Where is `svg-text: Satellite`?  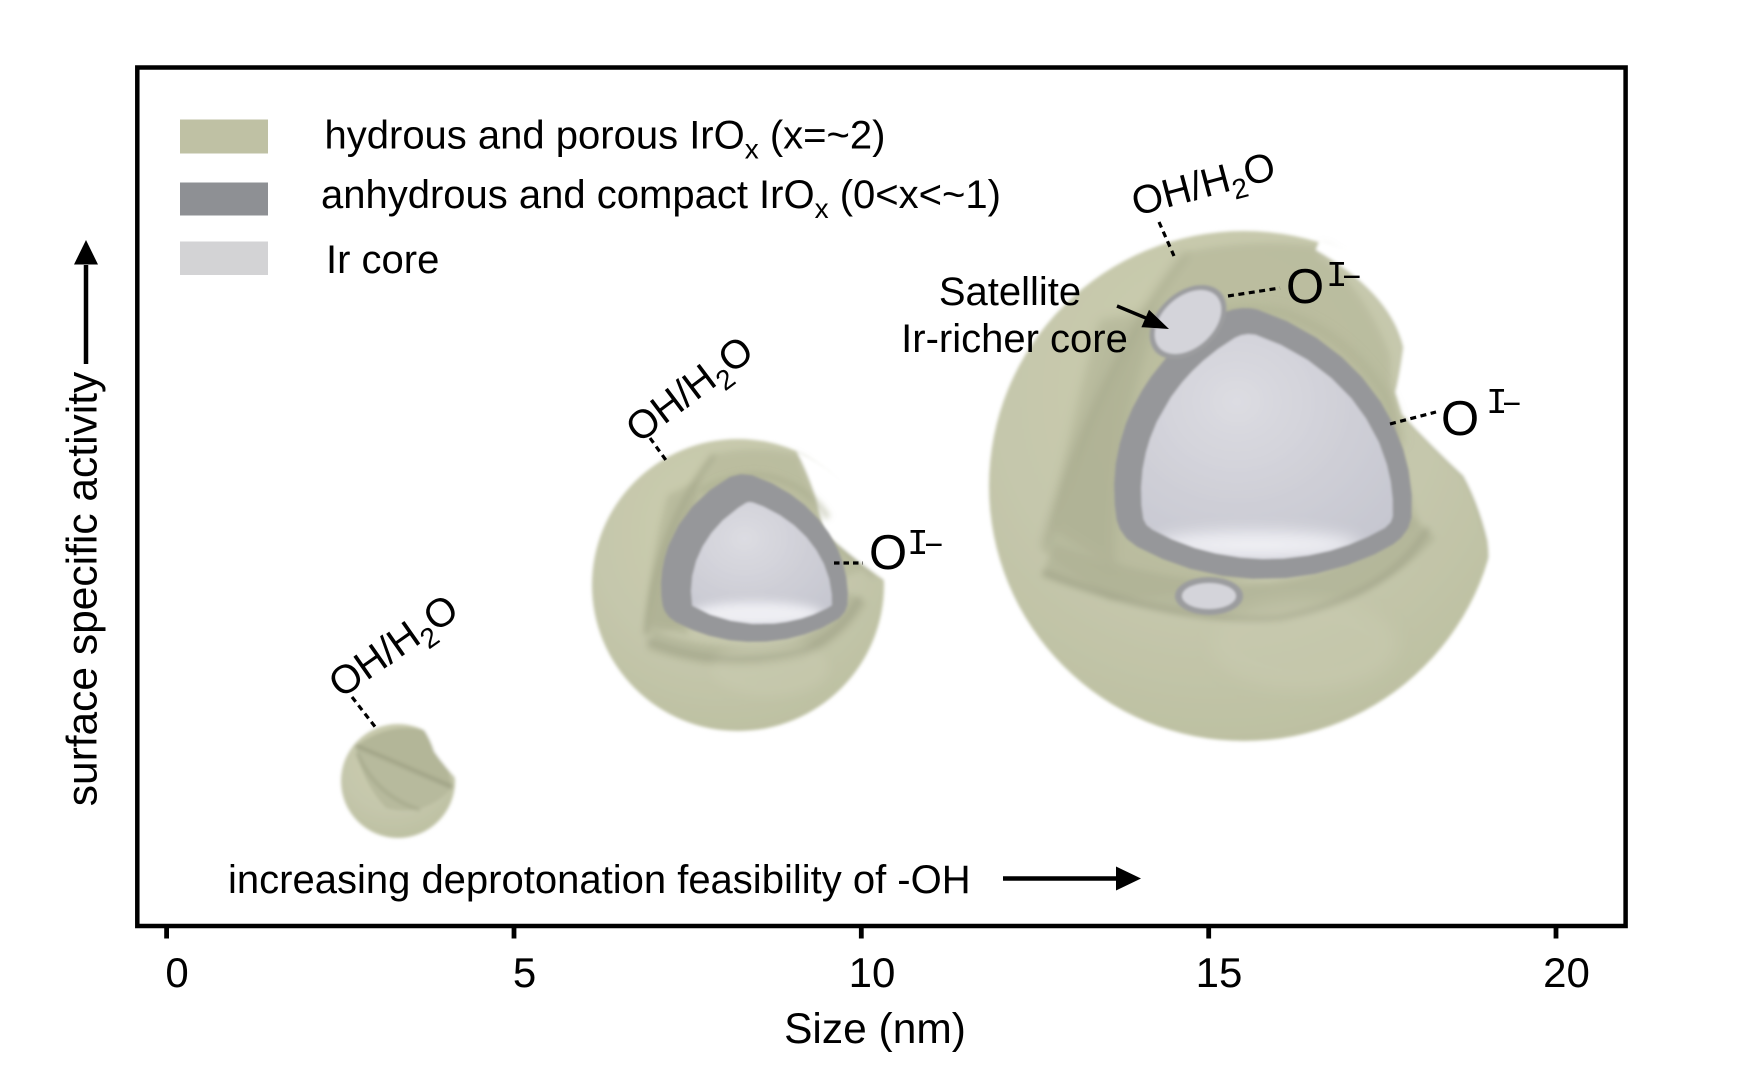 svg-text: Satellite is located at coordinates (1010, 292).